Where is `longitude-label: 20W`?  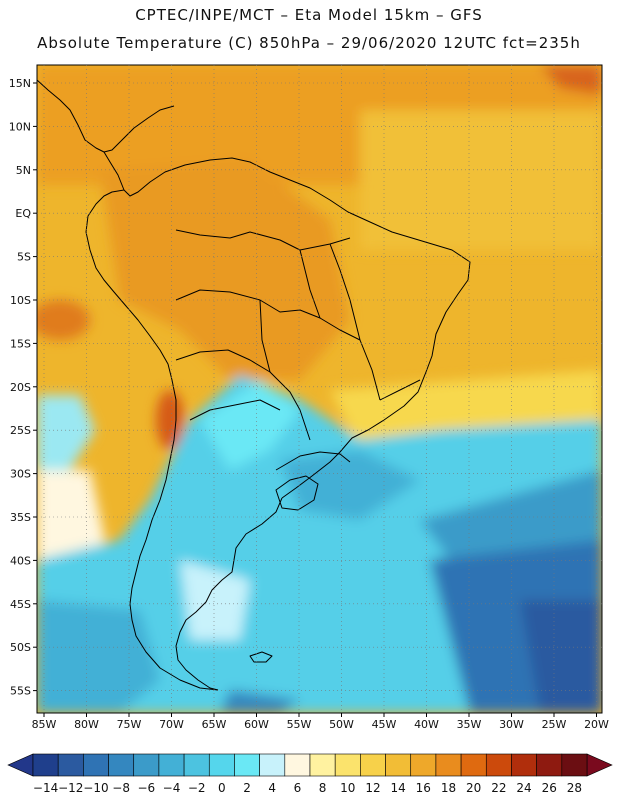 longitude-label: 20W is located at coordinates (596, 724).